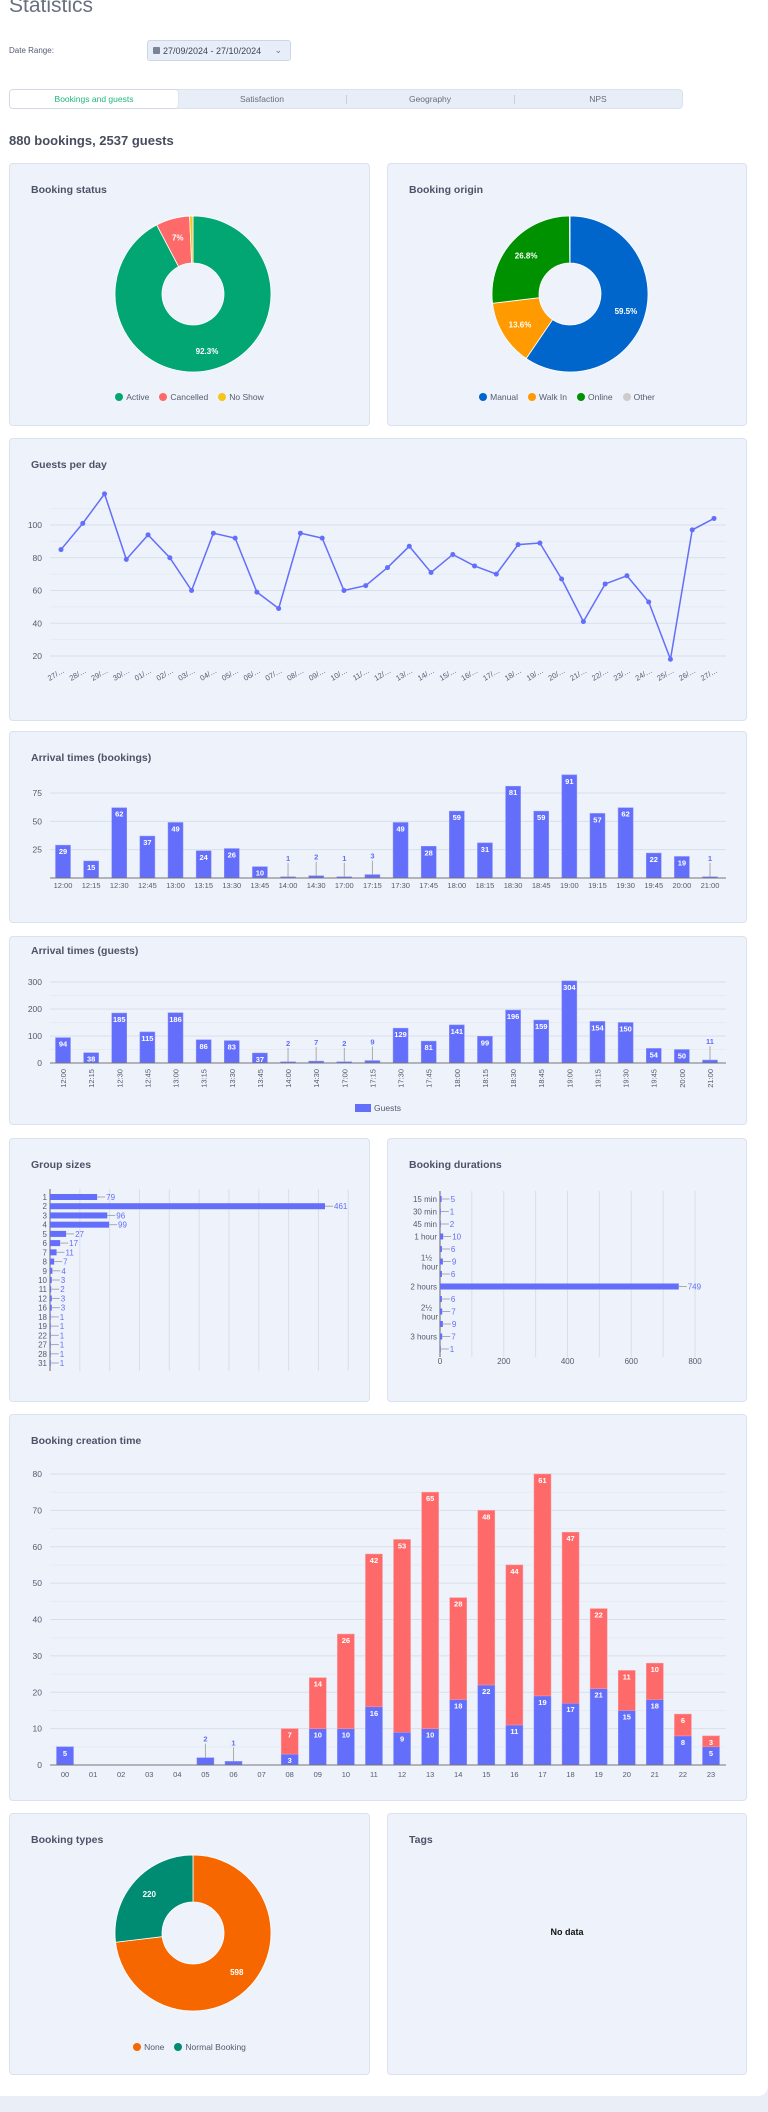 This screenshot has height=2112, width=768. Describe the element at coordinates (91, 140) in the screenshot. I see `bookings-summary: 880 bookings, 2537 guests` at that location.